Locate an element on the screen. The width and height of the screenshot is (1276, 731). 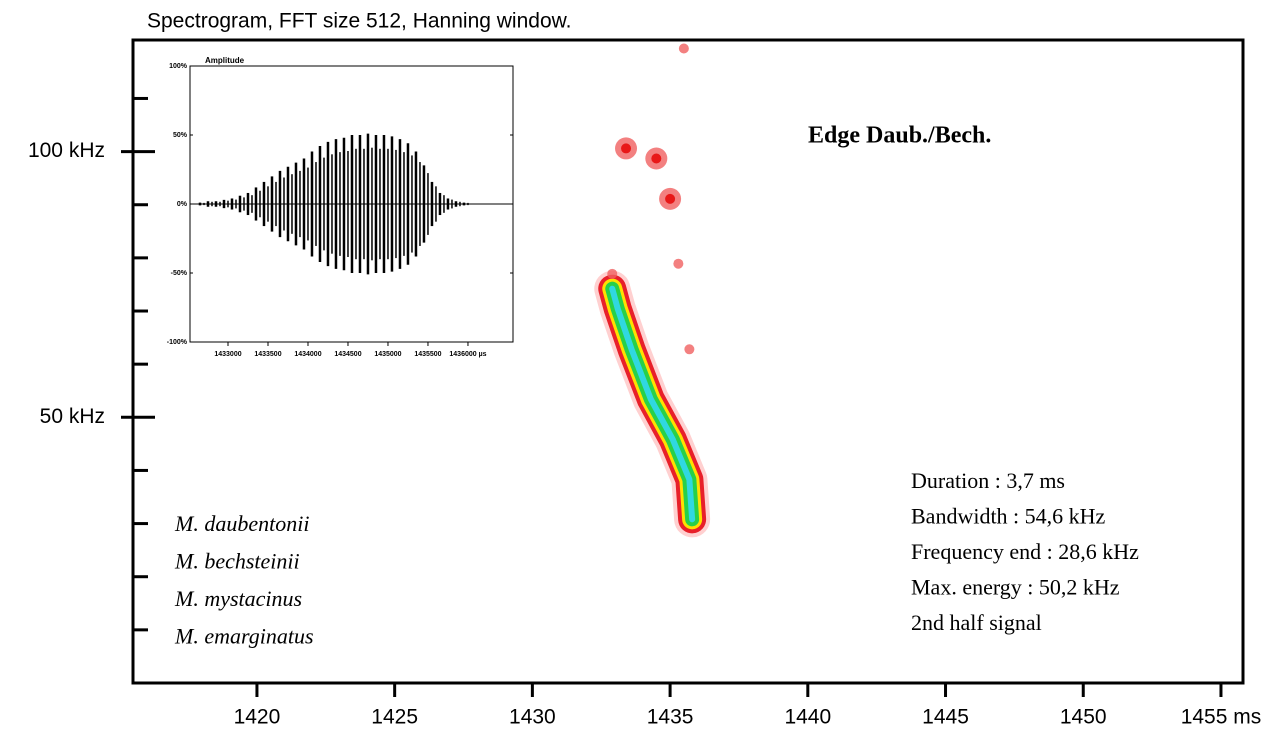
inset-ylabel: Amplitude is located at coordinates (225, 60).